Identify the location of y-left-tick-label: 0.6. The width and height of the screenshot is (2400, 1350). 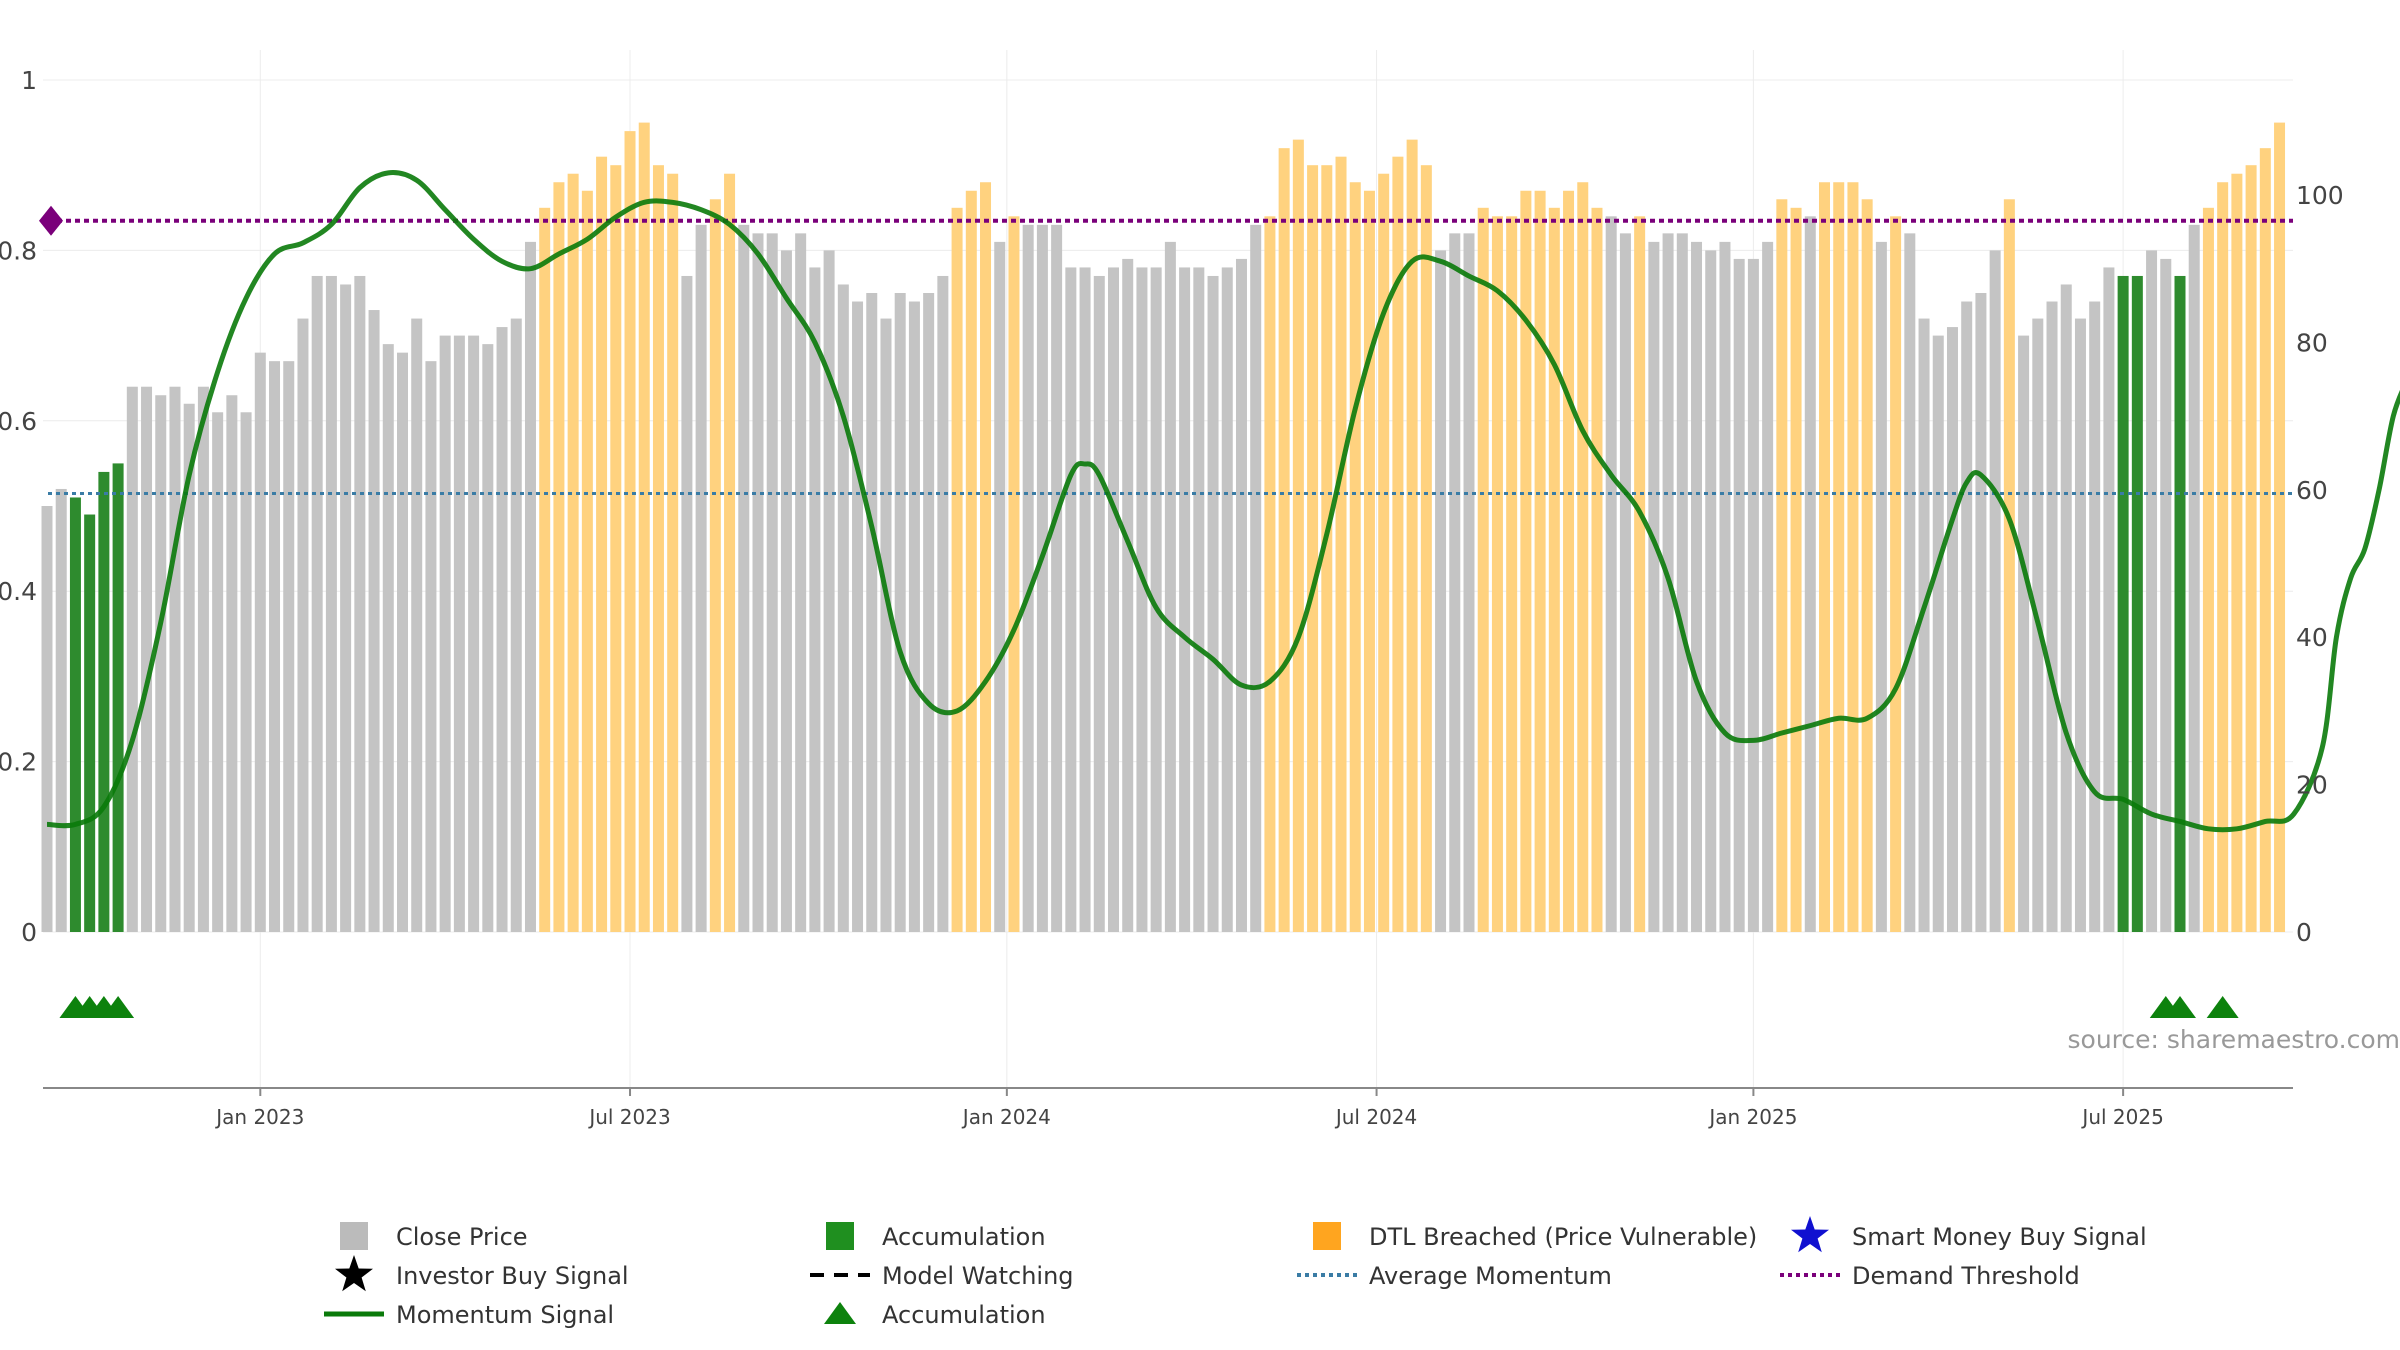
(18, 421).